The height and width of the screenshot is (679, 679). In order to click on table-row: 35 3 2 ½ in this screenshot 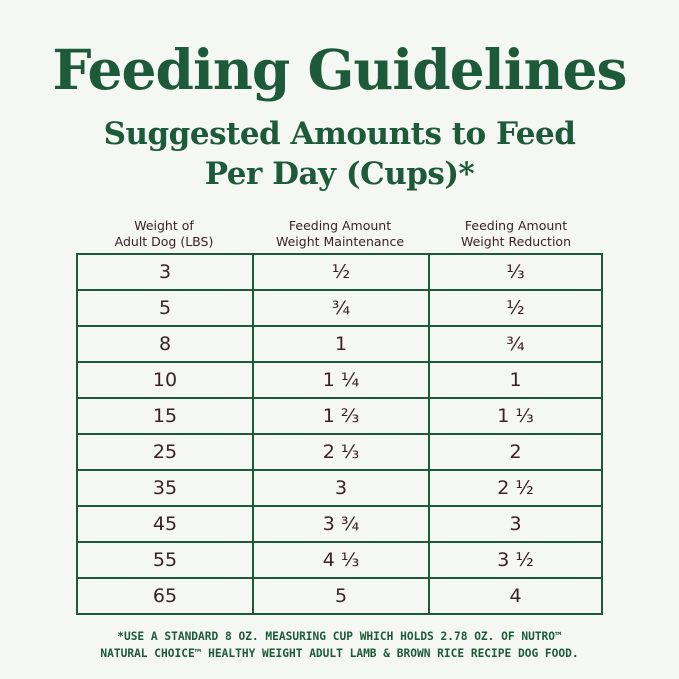, I will do `click(339, 488)`.